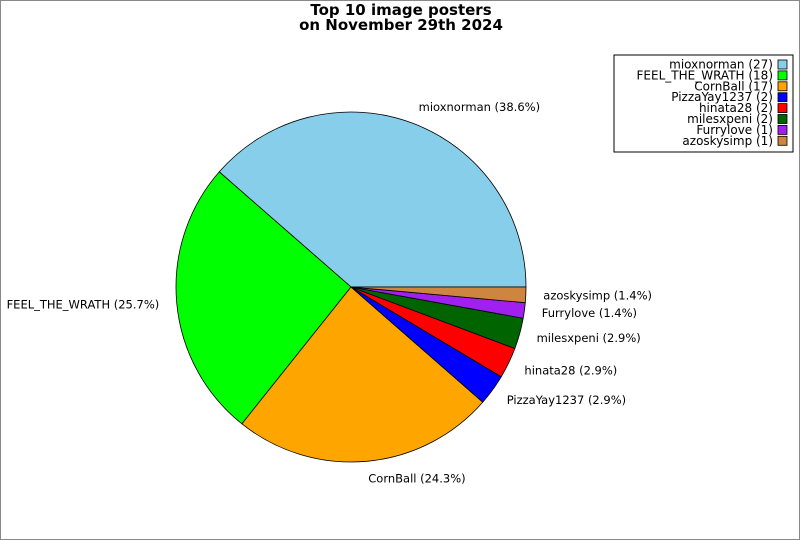 The height and width of the screenshot is (541, 800). What do you see at coordinates (782, 108) in the screenshot?
I see `legend-swatch-hinata28` at bounding box center [782, 108].